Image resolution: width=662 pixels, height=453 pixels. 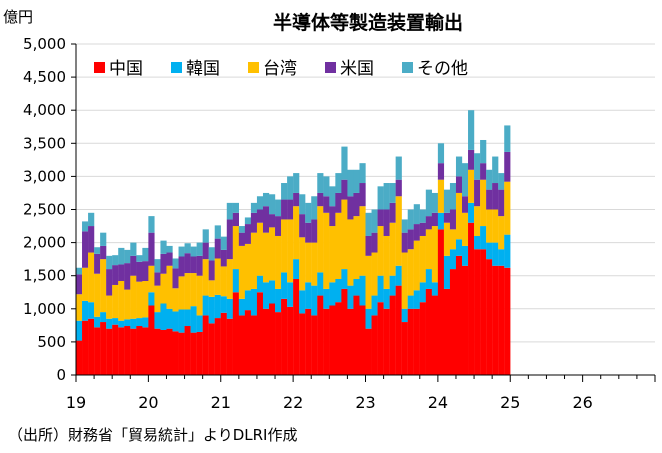 What do you see at coordinates (44, 143) in the screenshot?
I see `y-tick-label: 3,500` at bounding box center [44, 143].